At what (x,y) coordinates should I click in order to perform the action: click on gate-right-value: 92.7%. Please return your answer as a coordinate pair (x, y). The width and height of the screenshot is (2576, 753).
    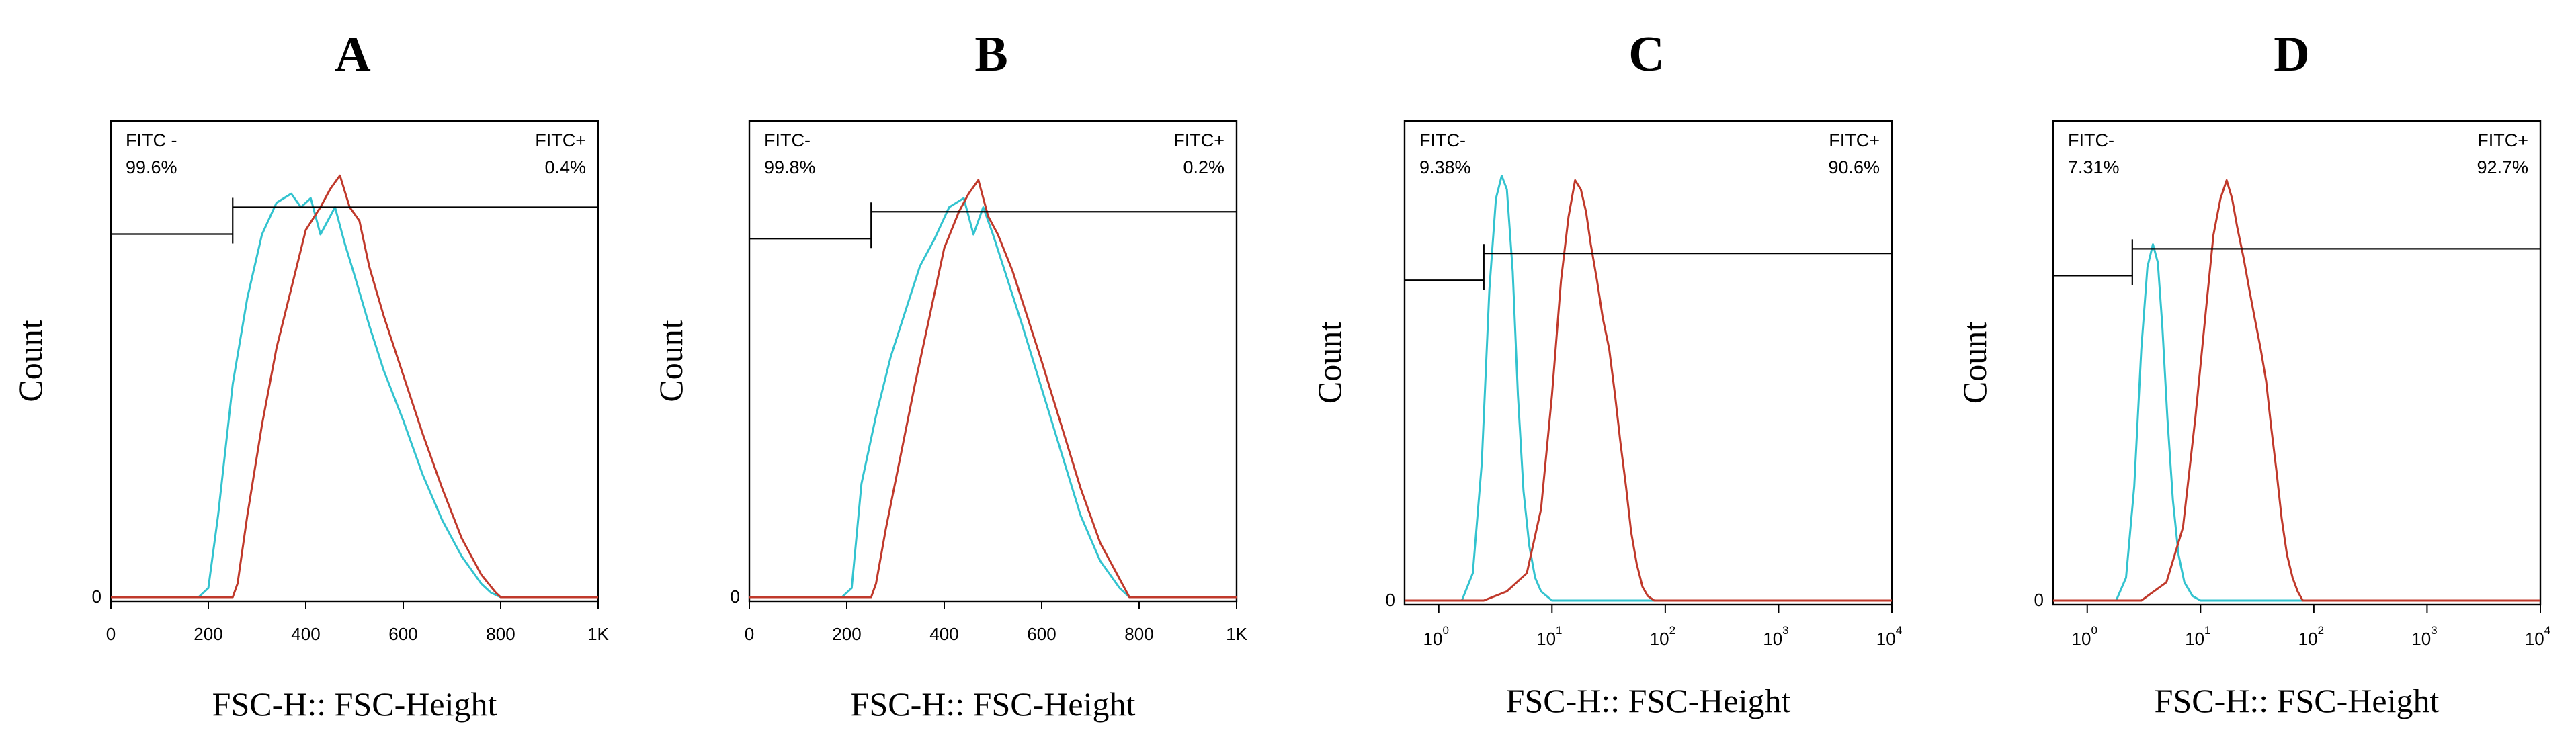
    Looking at the image, I should click on (2502, 167).